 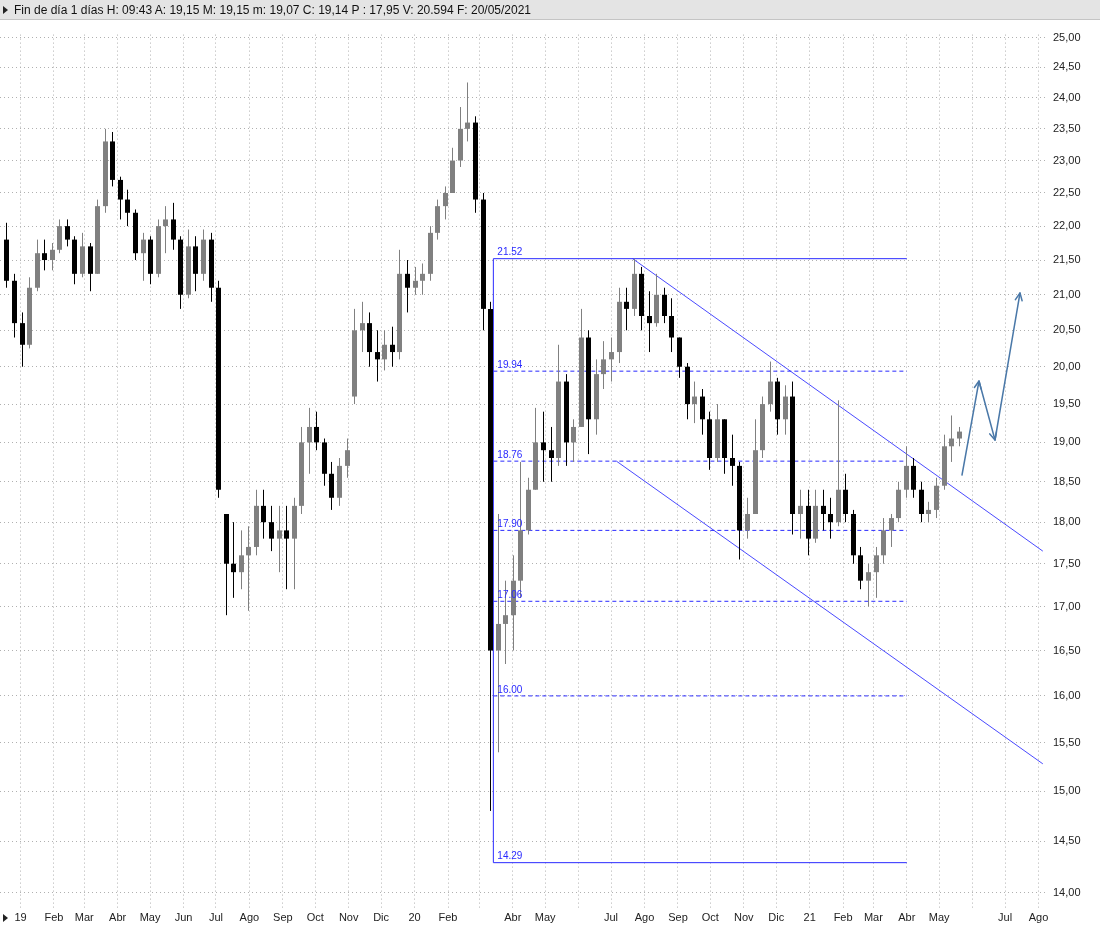 What do you see at coordinates (1067, 159) in the screenshot?
I see `y-tick-label: 23,00` at bounding box center [1067, 159].